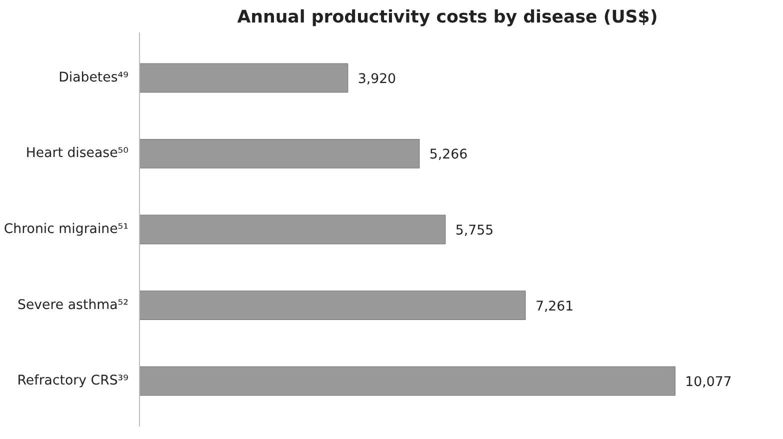 This screenshot has height=439, width=783. Describe the element at coordinates (554, 306) in the screenshot. I see `data-label: 7,261` at that location.